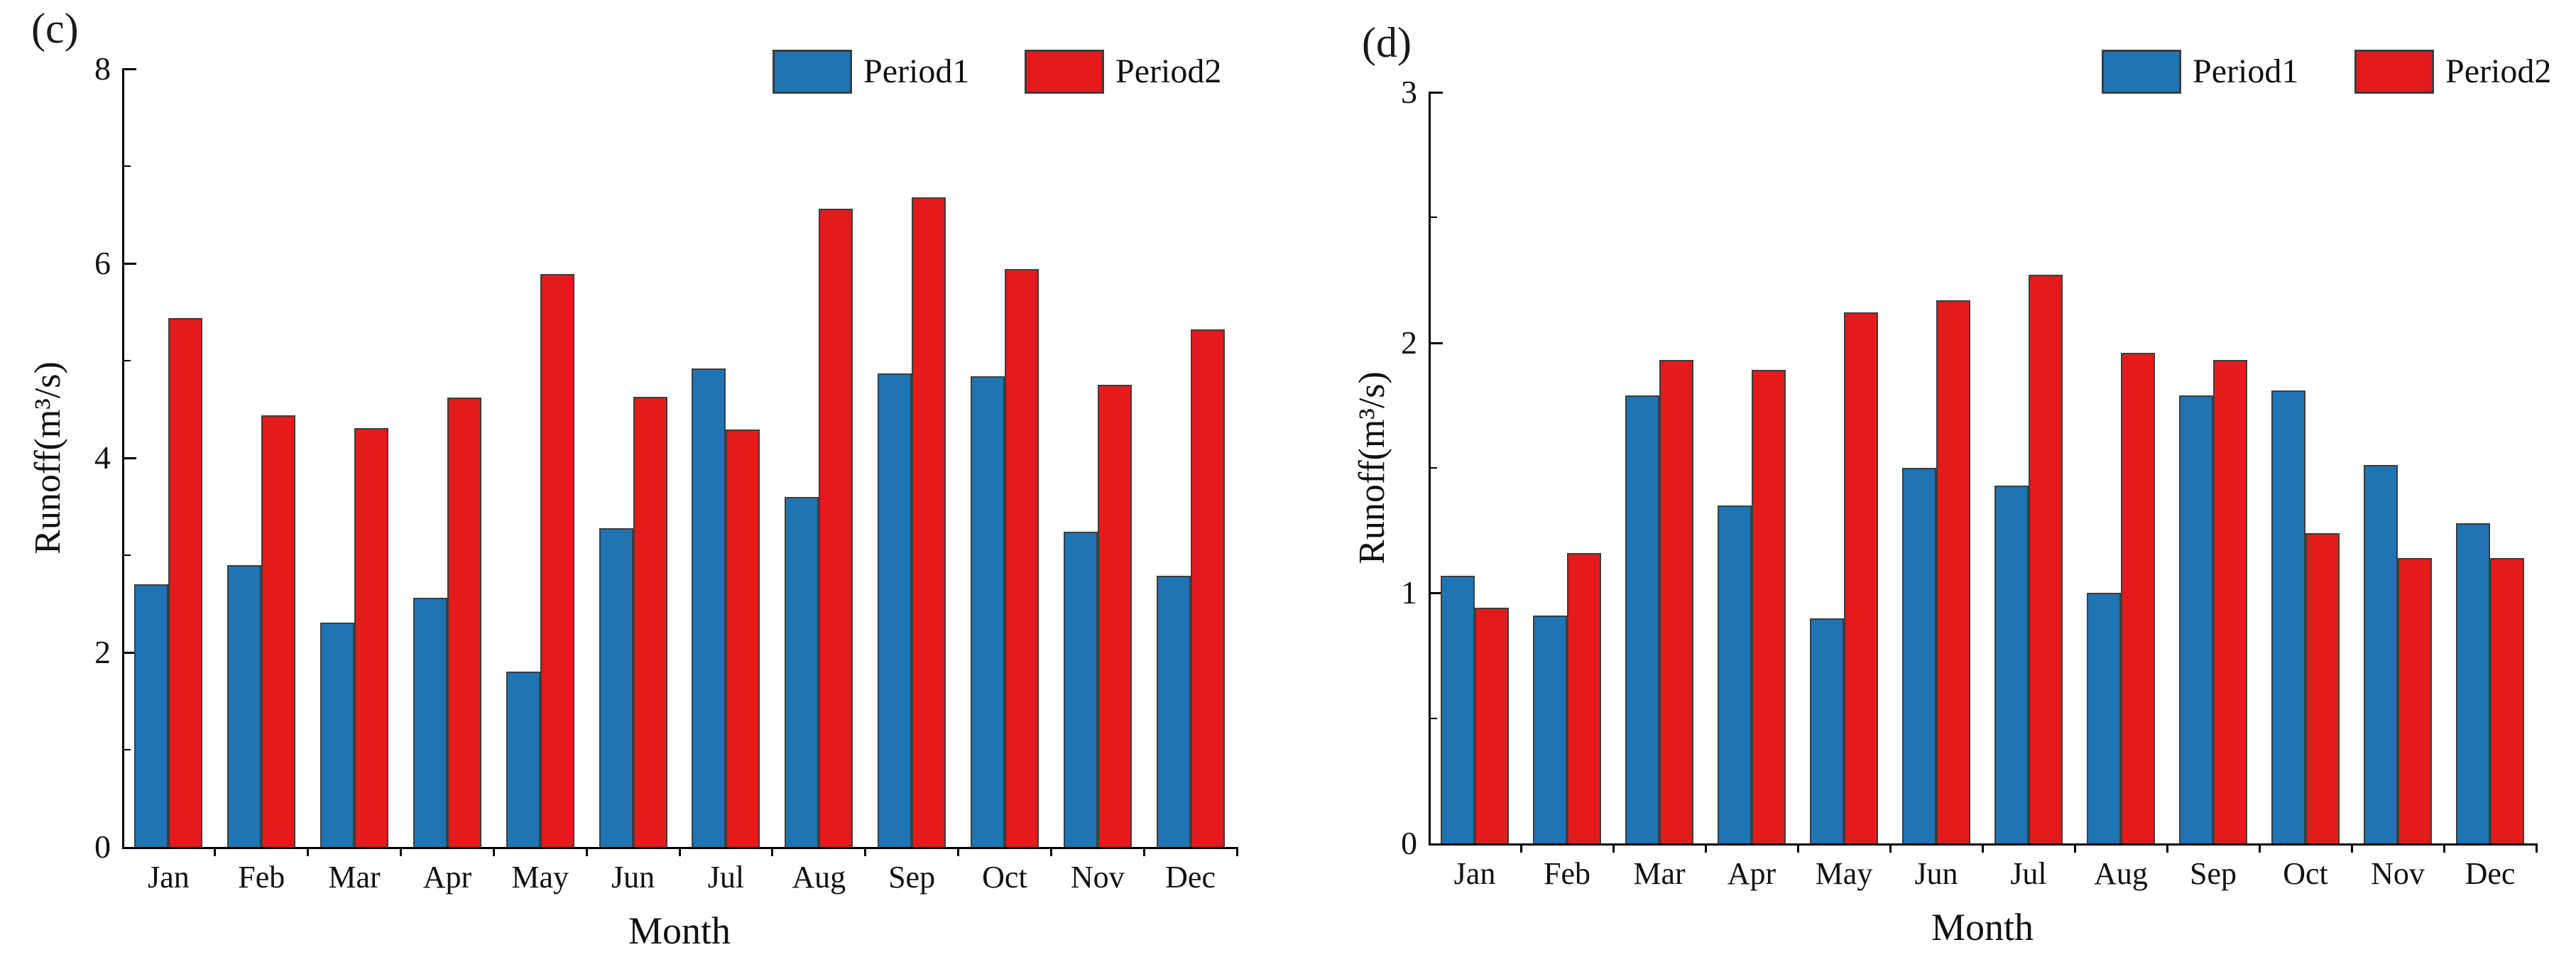 This screenshot has height=957, width=2576. I want to click on month-label-aug: Aug, so click(2121, 874).